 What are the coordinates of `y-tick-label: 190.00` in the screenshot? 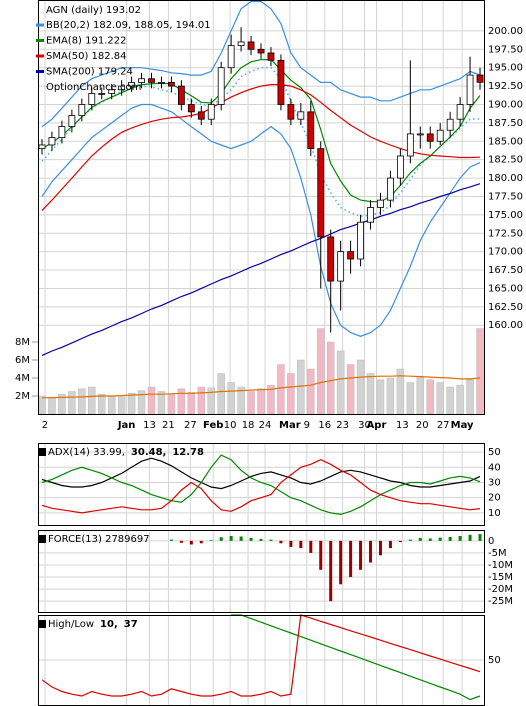 It's located at (505, 104).